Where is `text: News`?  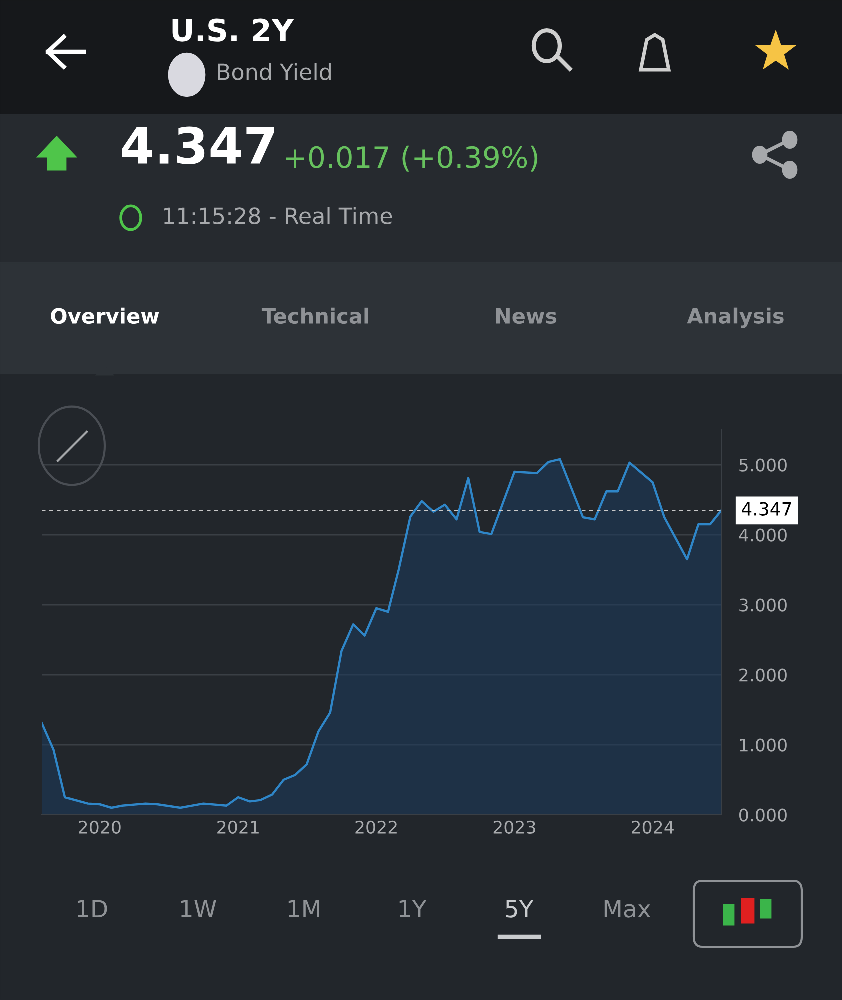 text: News is located at coordinates (526, 316).